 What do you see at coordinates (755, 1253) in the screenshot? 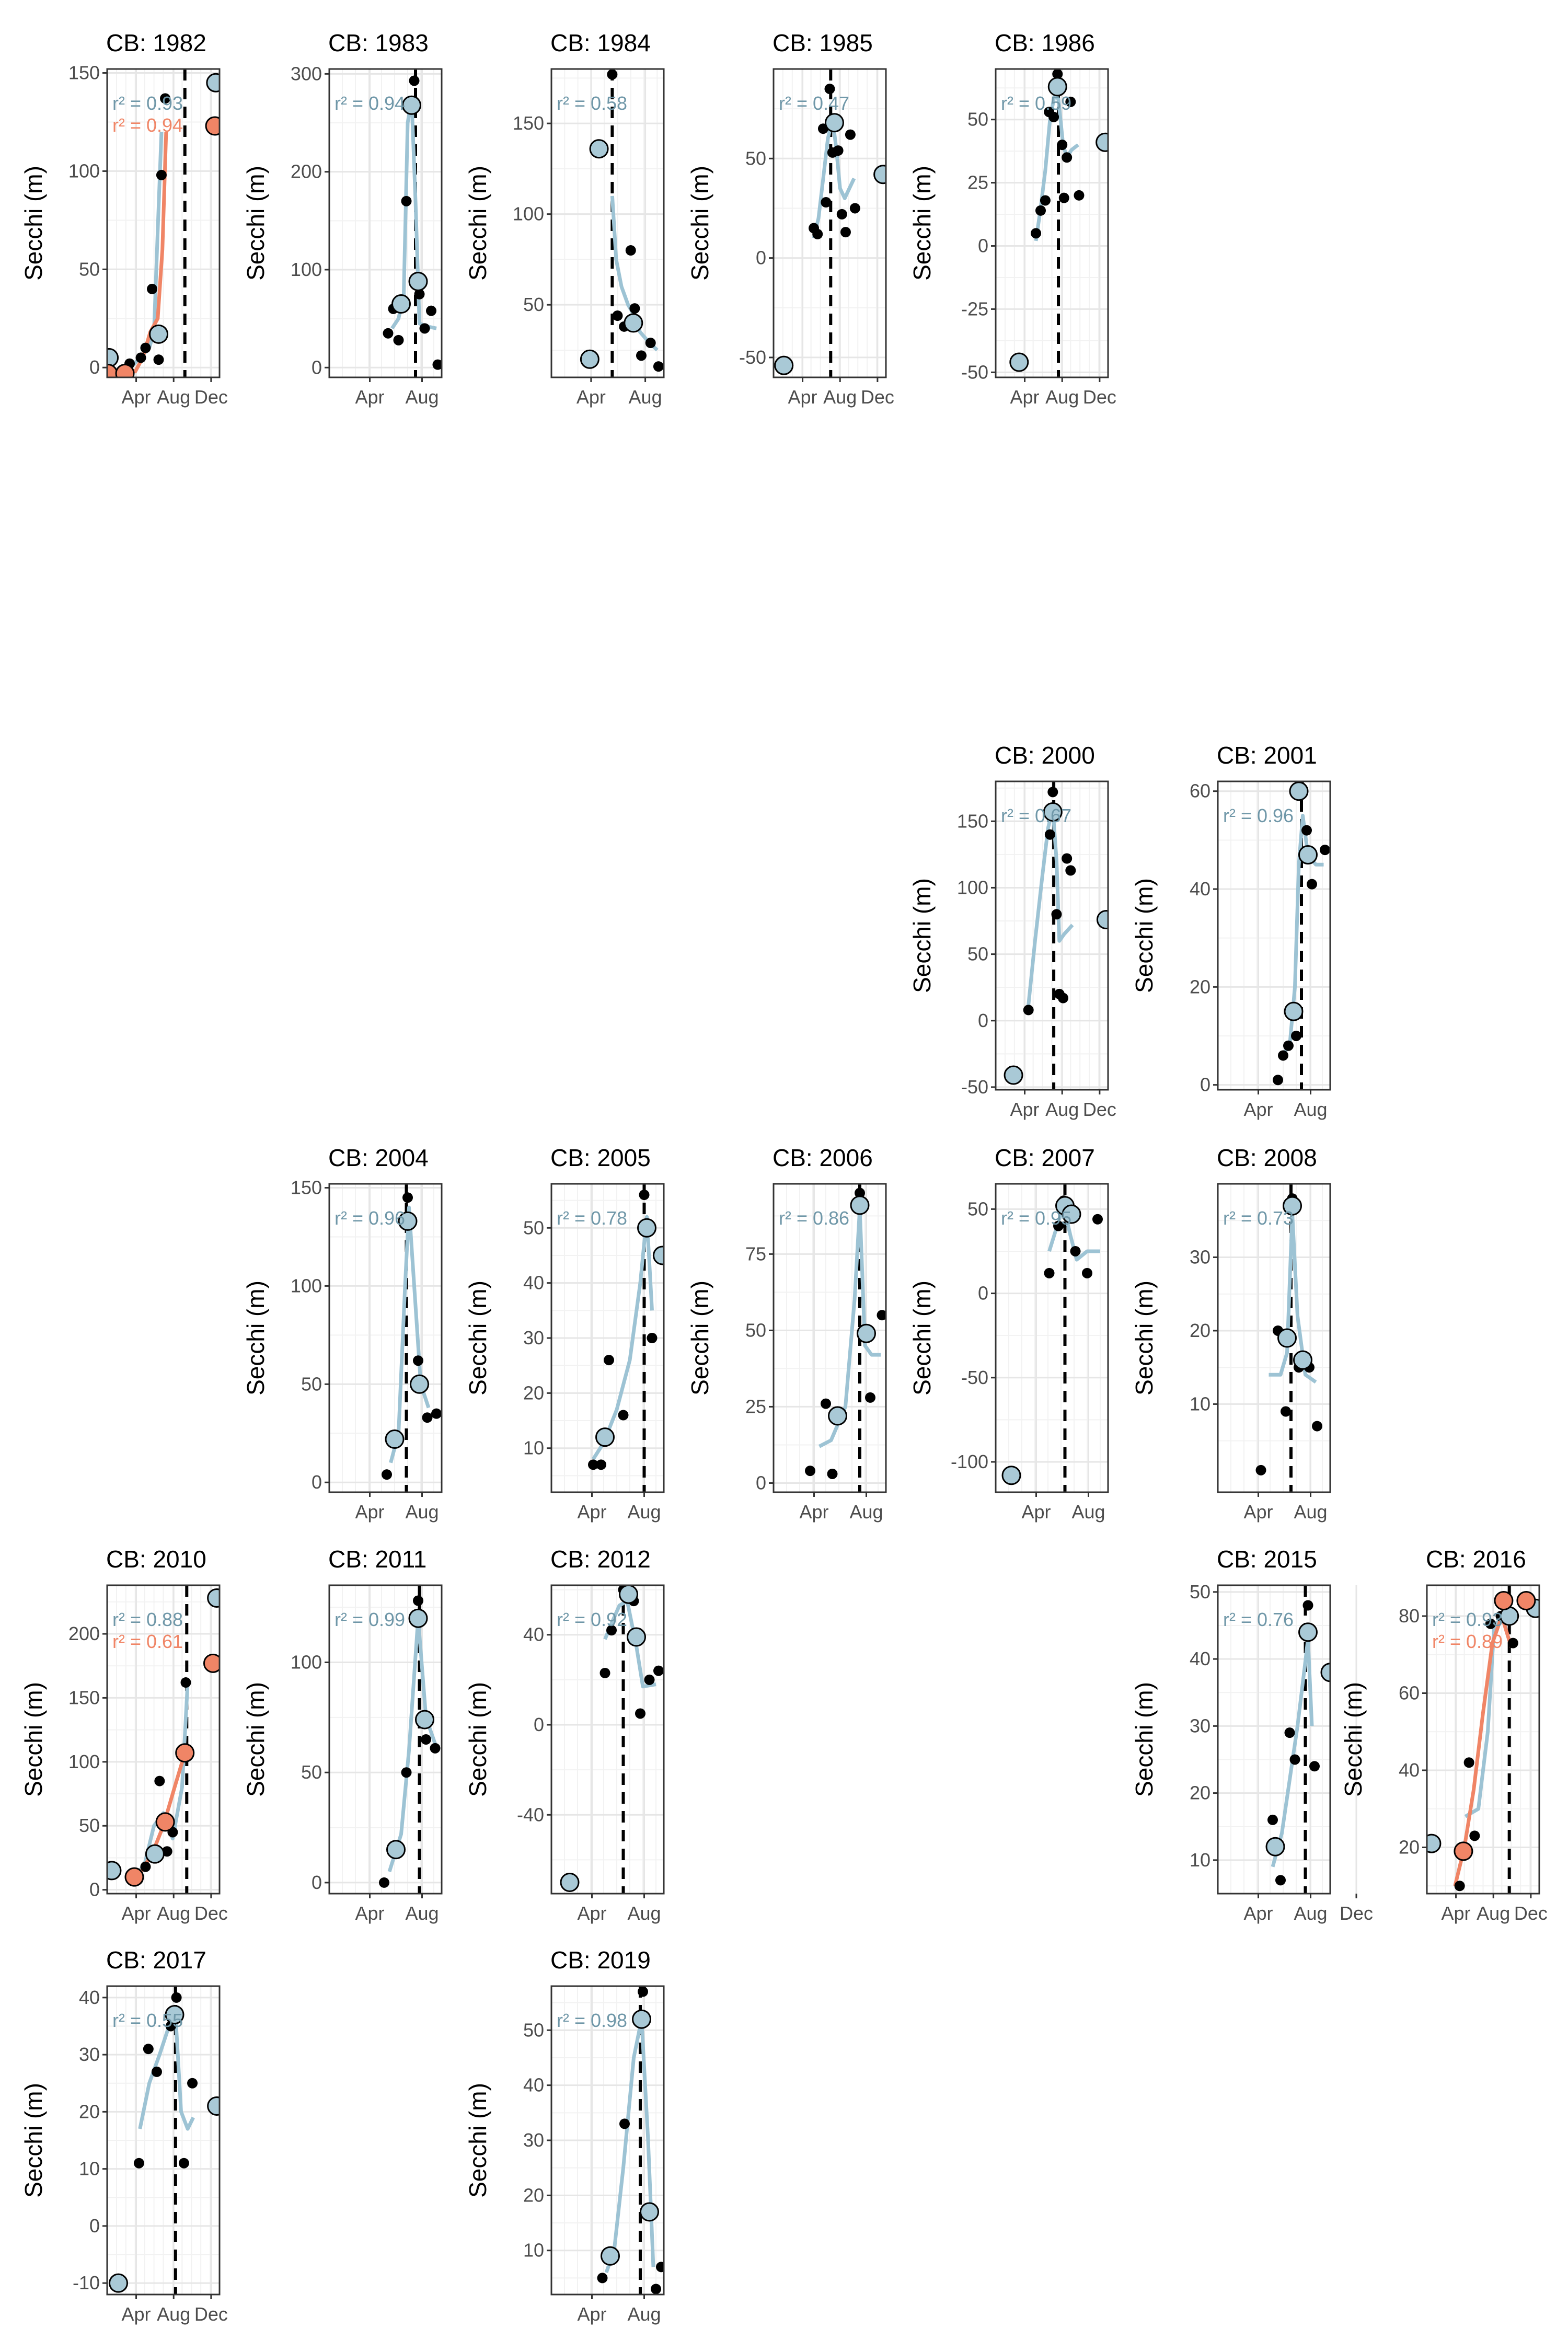
I see `y-tick-label: 75` at bounding box center [755, 1253].